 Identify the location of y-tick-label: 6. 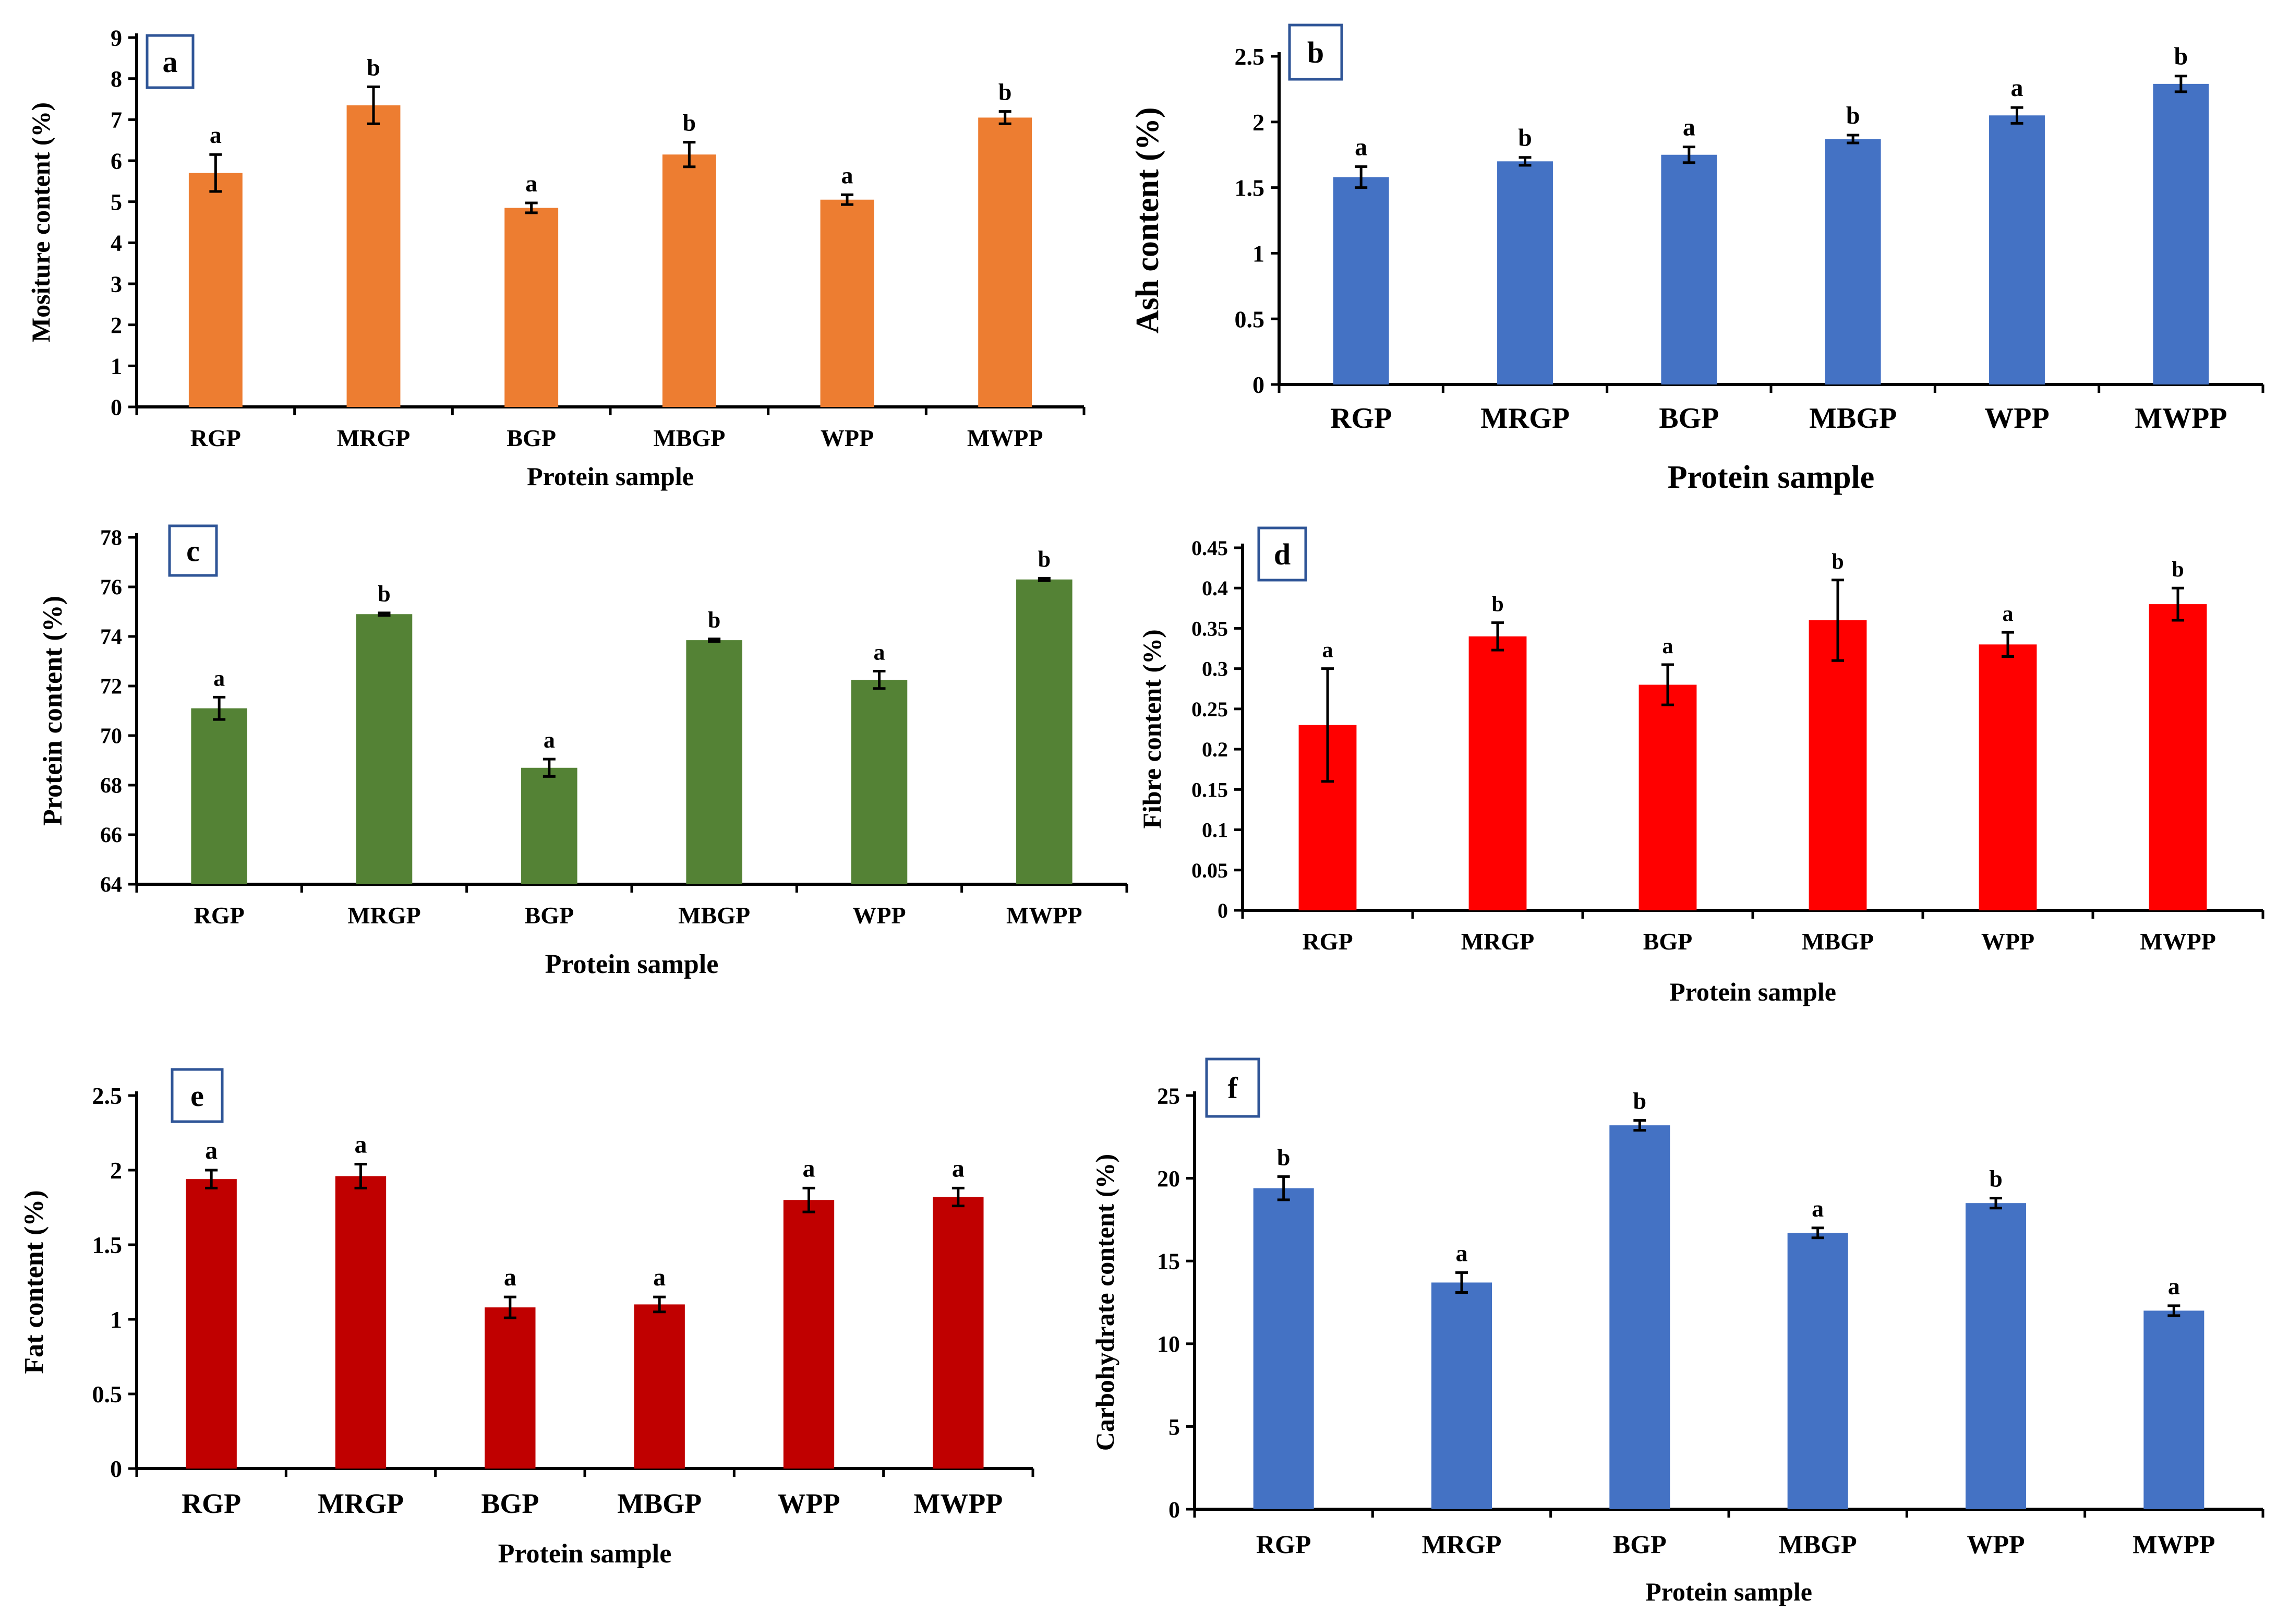
(116, 161).